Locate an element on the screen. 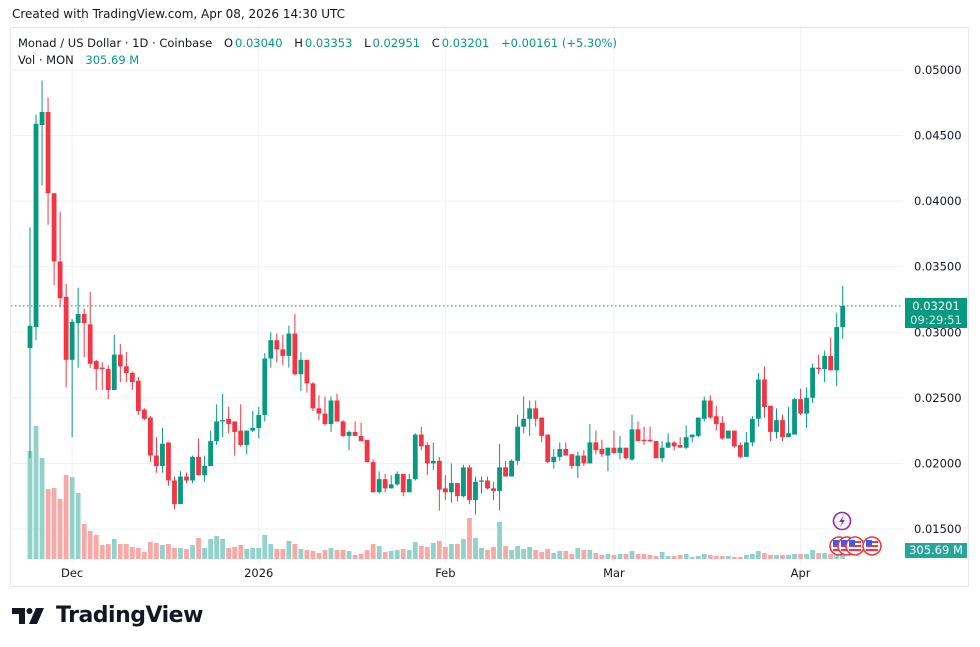 This screenshot has height=647, width=980. us-flag-event-icon is located at coordinates (855, 546).